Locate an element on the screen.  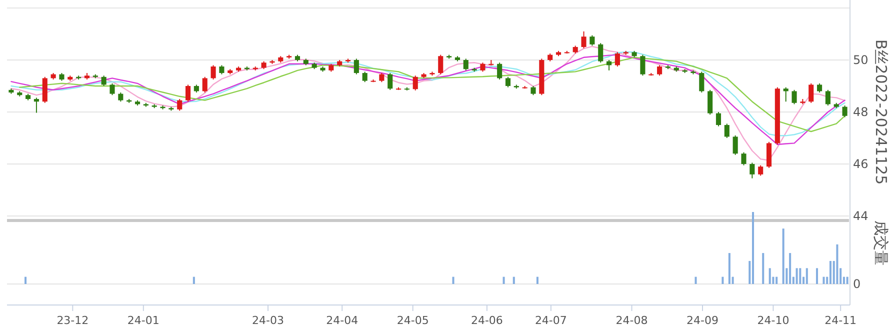
x-tick-label: 24-04 is located at coordinates (342, 320).